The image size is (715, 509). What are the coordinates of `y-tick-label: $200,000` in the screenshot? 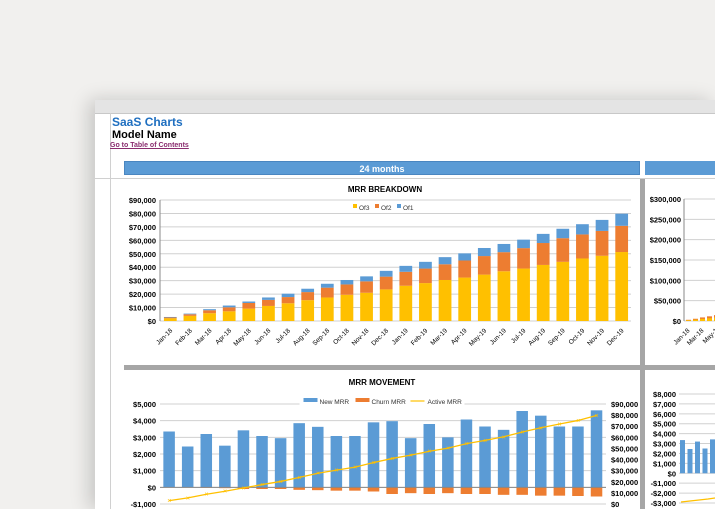 It's located at (665, 240).